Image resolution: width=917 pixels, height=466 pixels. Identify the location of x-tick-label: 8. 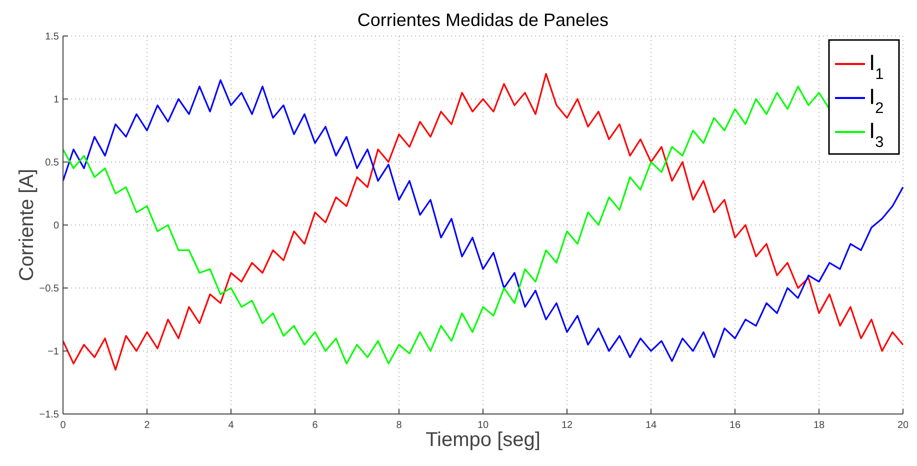
(399, 425).